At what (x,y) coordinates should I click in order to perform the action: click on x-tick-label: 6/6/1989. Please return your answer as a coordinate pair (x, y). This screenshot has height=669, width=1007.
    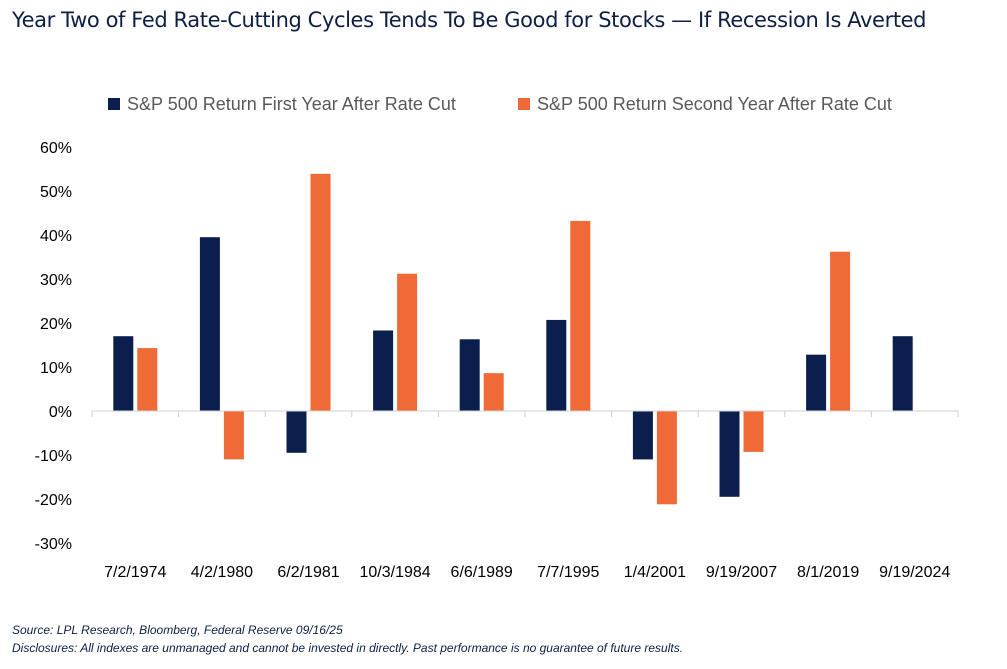
    Looking at the image, I should click on (482, 572).